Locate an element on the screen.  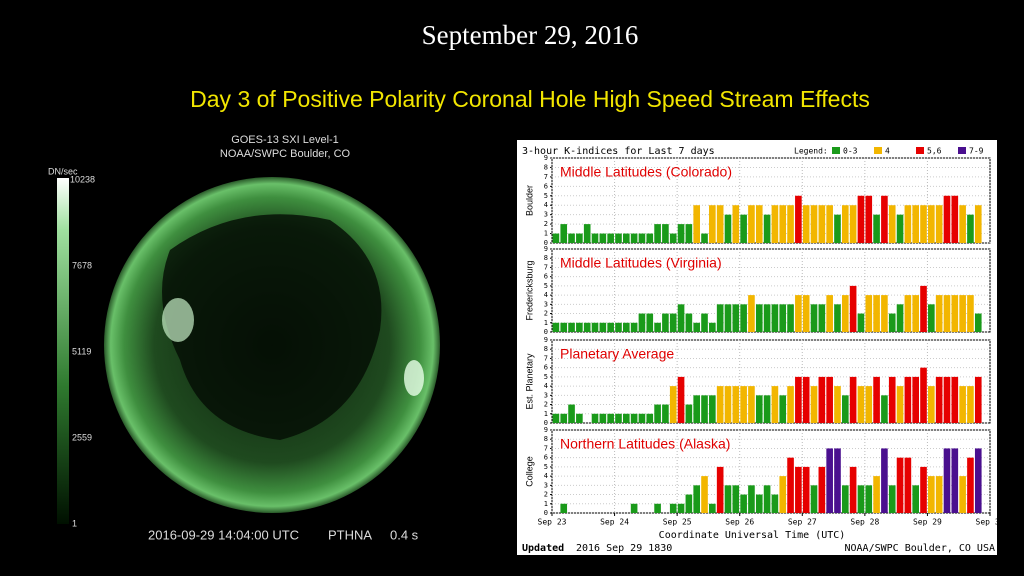
y-axis-label: Est. Planetary is located at coordinates (529, 381).